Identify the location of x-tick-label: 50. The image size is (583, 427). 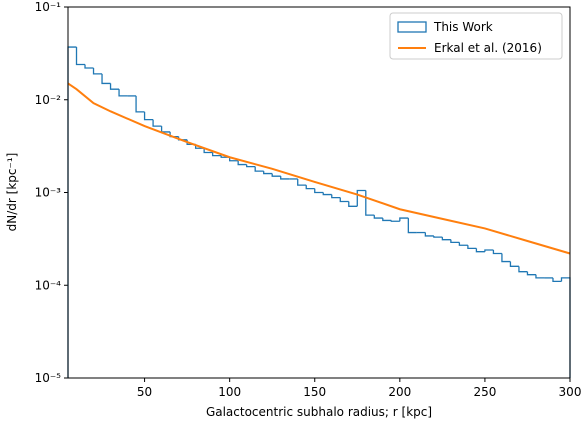
(144, 392).